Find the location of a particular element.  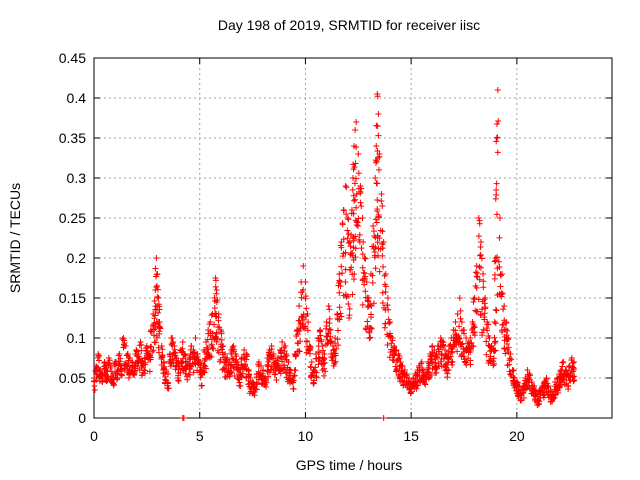

y-tick-label: 0 is located at coordinates (82, 418).